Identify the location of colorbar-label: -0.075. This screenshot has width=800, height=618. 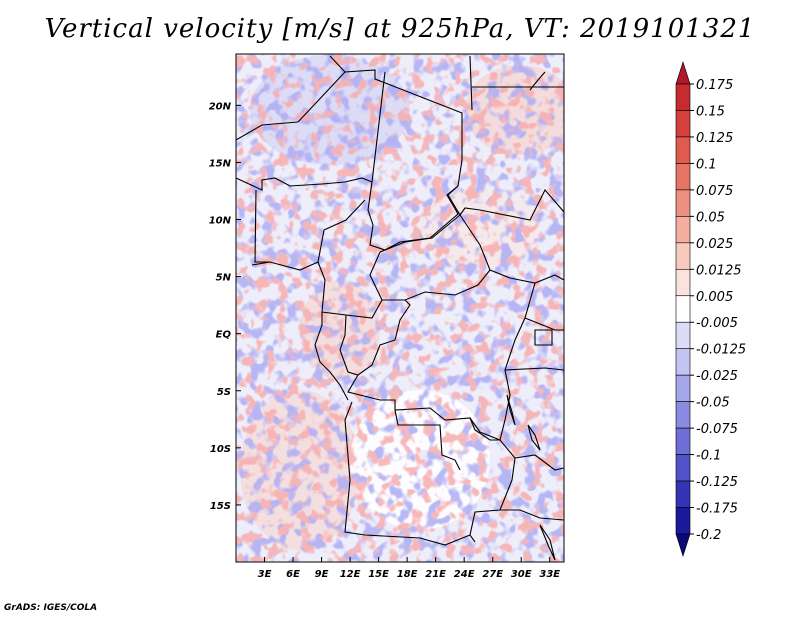
(717, 429).